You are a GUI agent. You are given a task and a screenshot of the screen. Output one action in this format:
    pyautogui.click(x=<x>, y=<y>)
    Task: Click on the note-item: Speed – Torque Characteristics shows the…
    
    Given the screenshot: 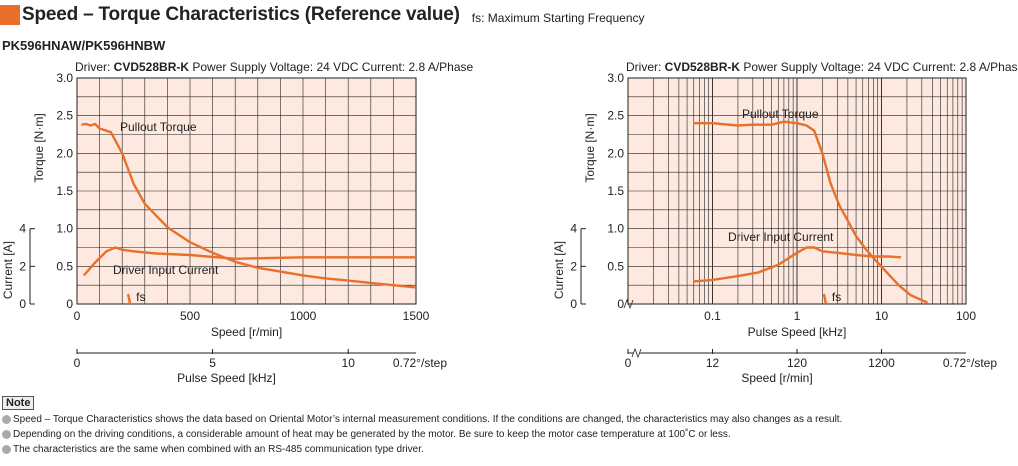 What is the action you would take?
    pyautogui.click(x=422, y=419)
    